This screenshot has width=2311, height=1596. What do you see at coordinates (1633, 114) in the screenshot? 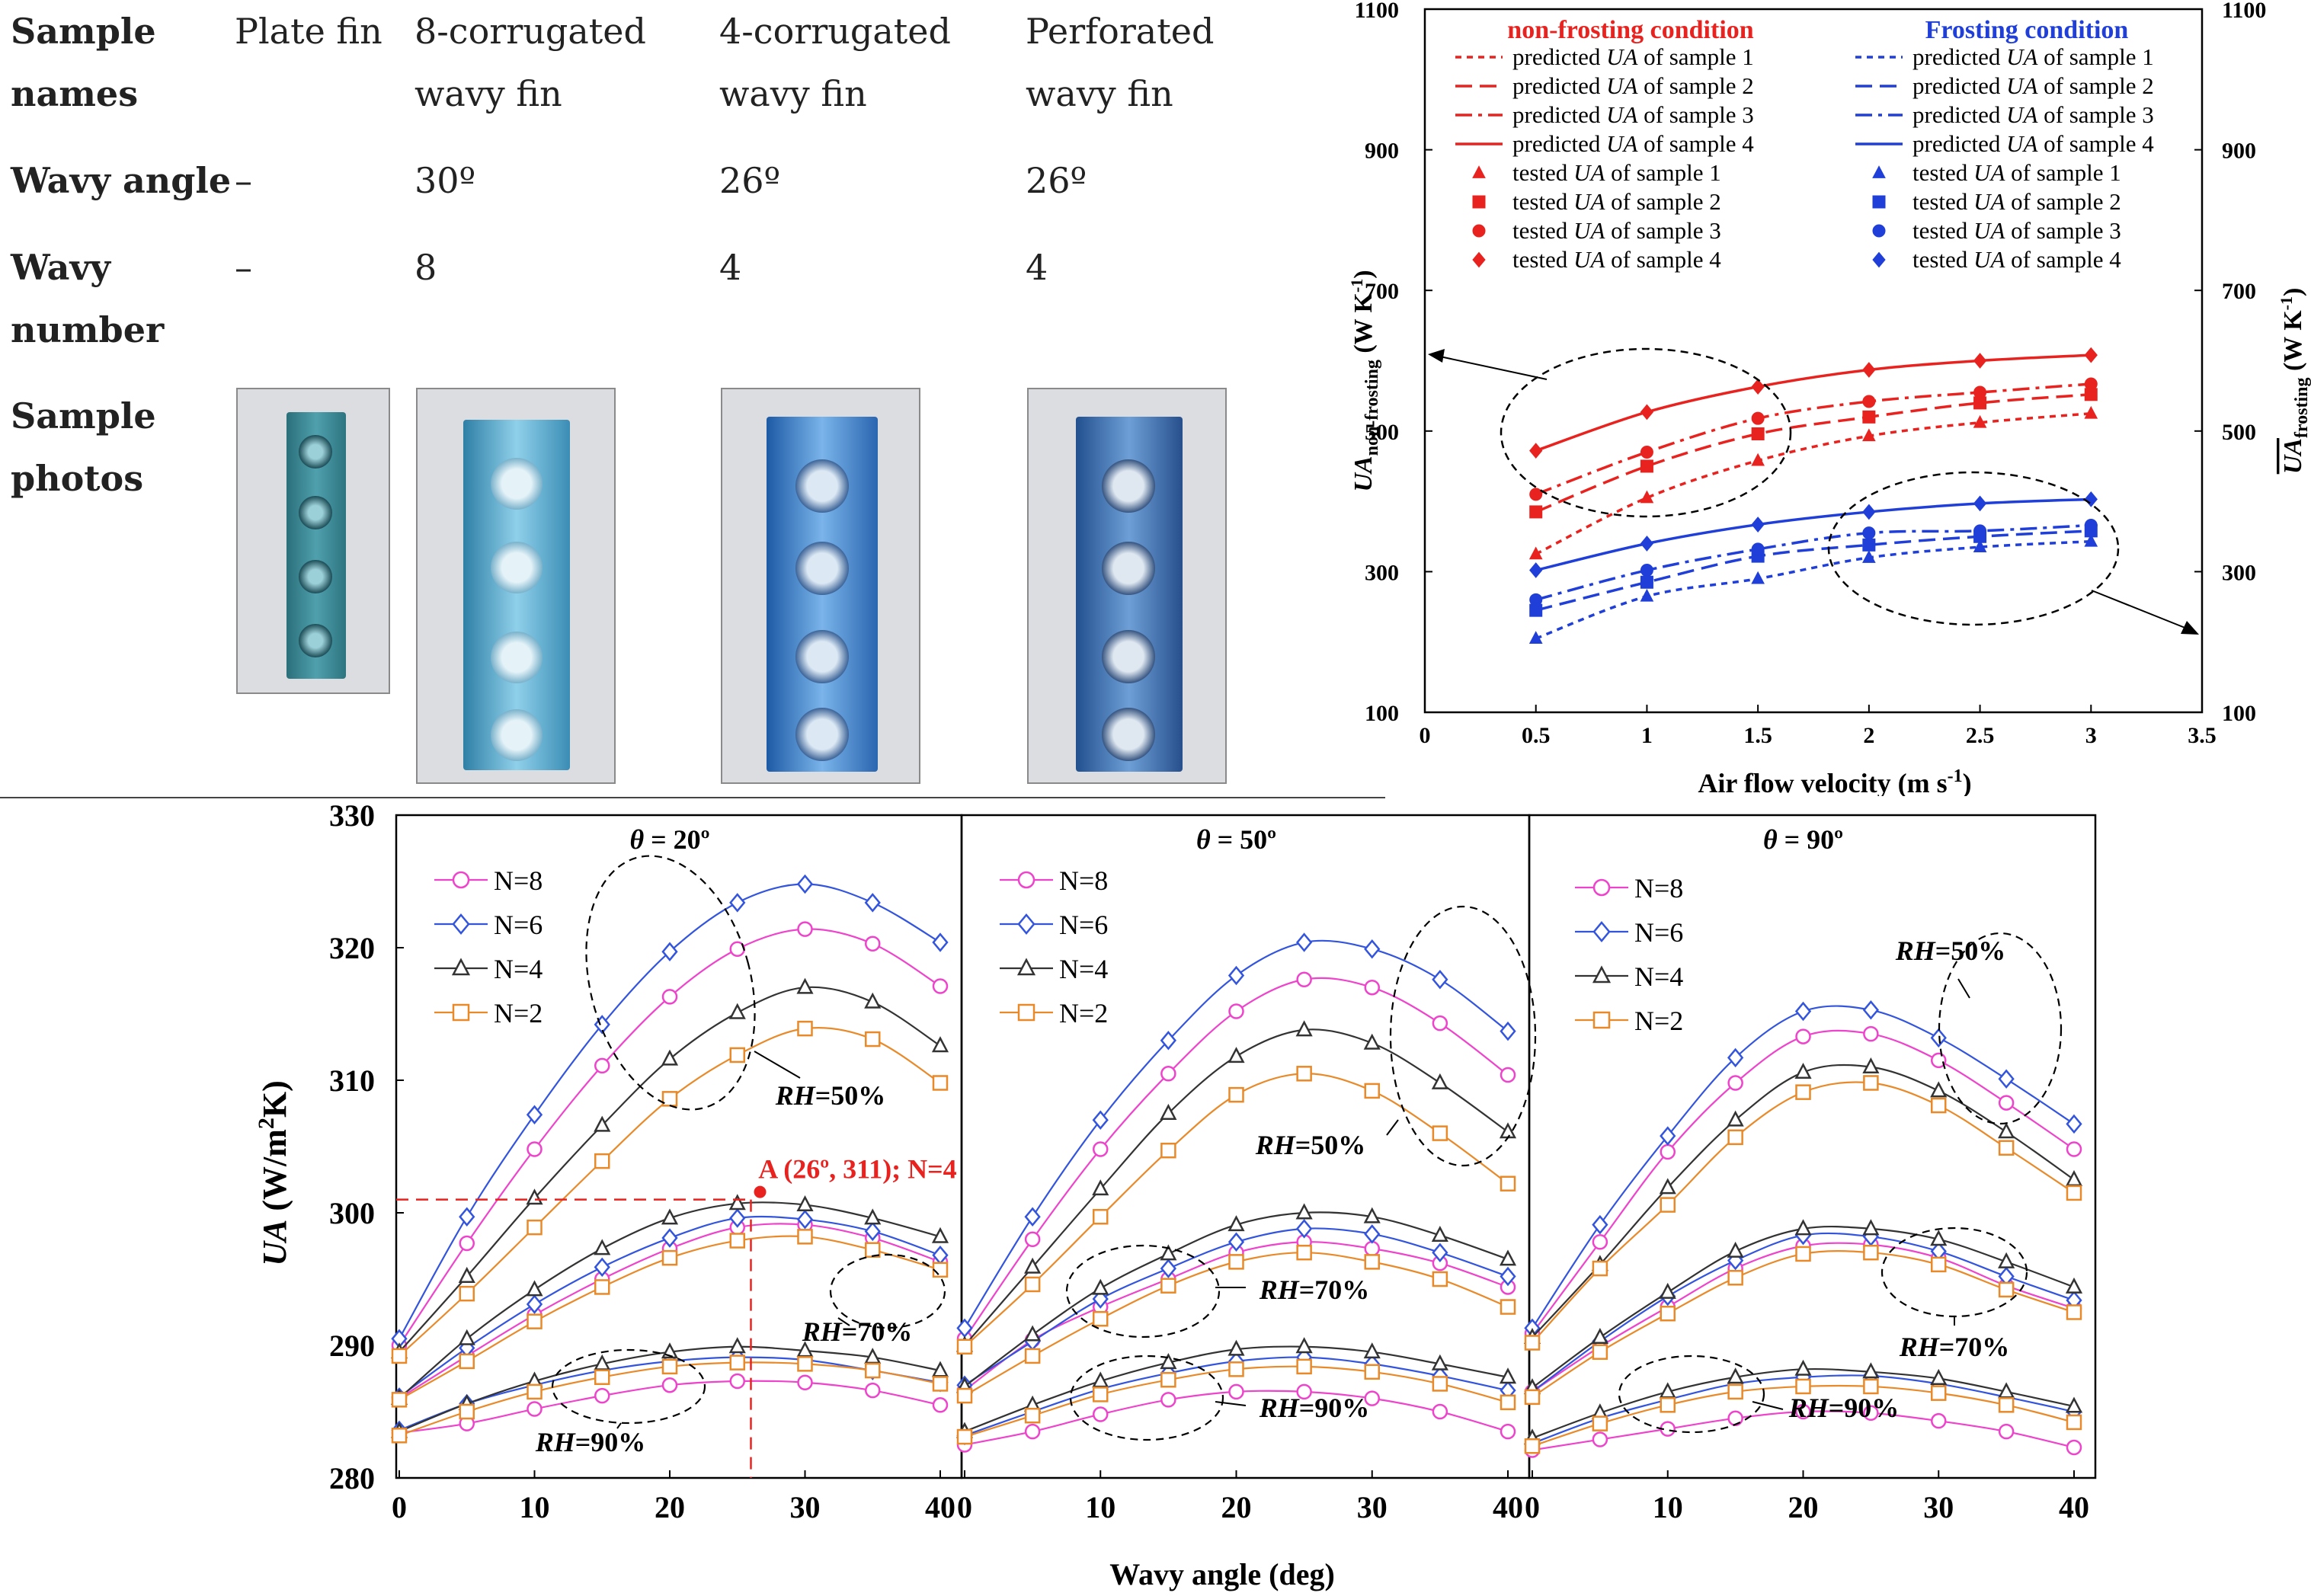
I see `legend-entry-0-2: predicted UA of sample 3` at bounding box center [1633, 114].